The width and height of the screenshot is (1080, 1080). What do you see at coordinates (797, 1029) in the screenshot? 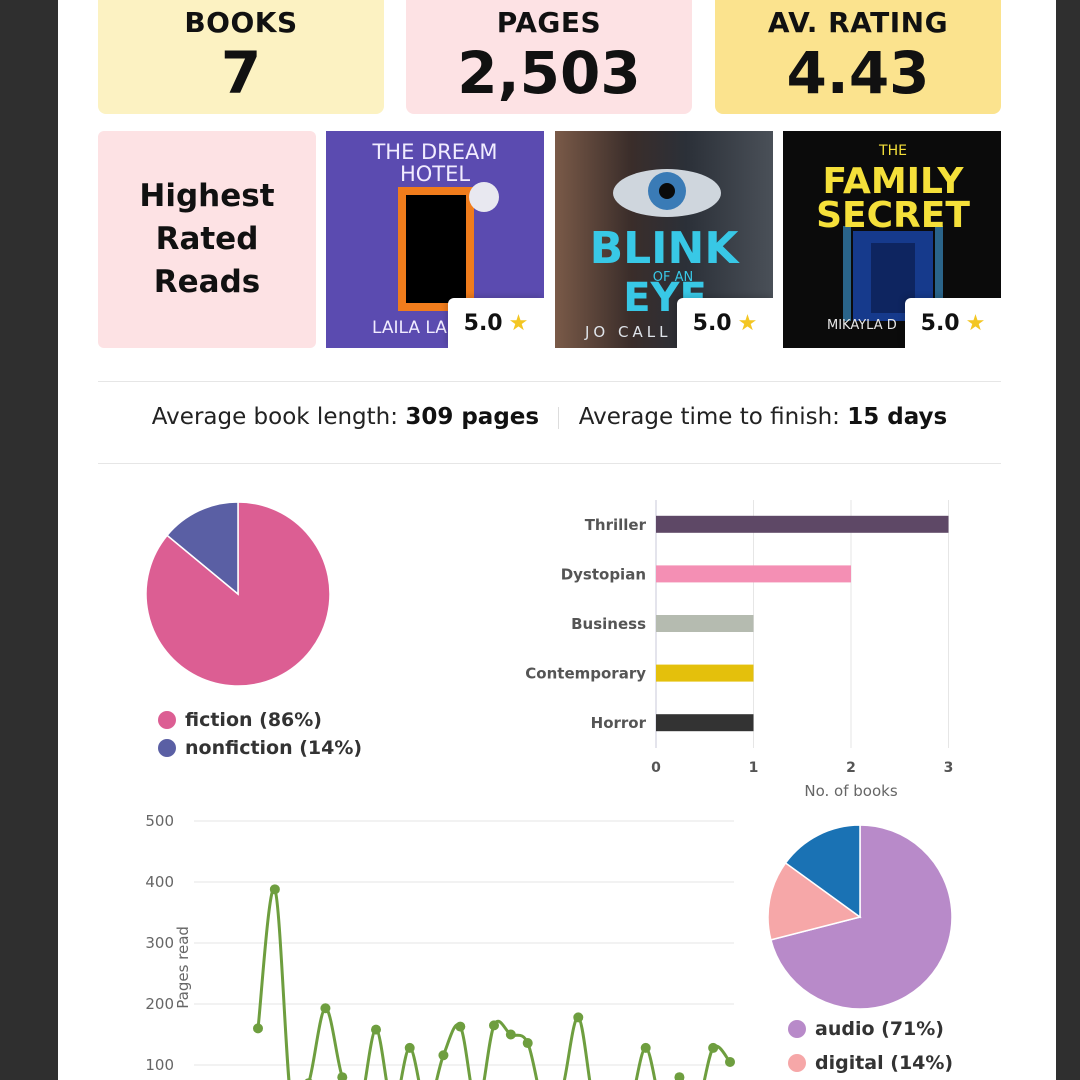
I see `audio-legend-dot` at bounding box center [797, 1029].